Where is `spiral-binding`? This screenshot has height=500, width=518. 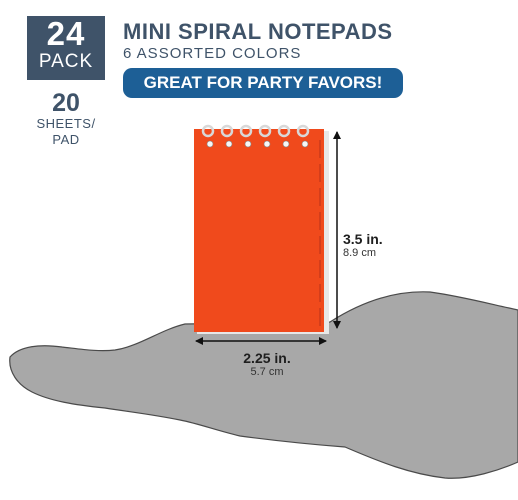 spiral-binding is located at coordinates (255, 131).